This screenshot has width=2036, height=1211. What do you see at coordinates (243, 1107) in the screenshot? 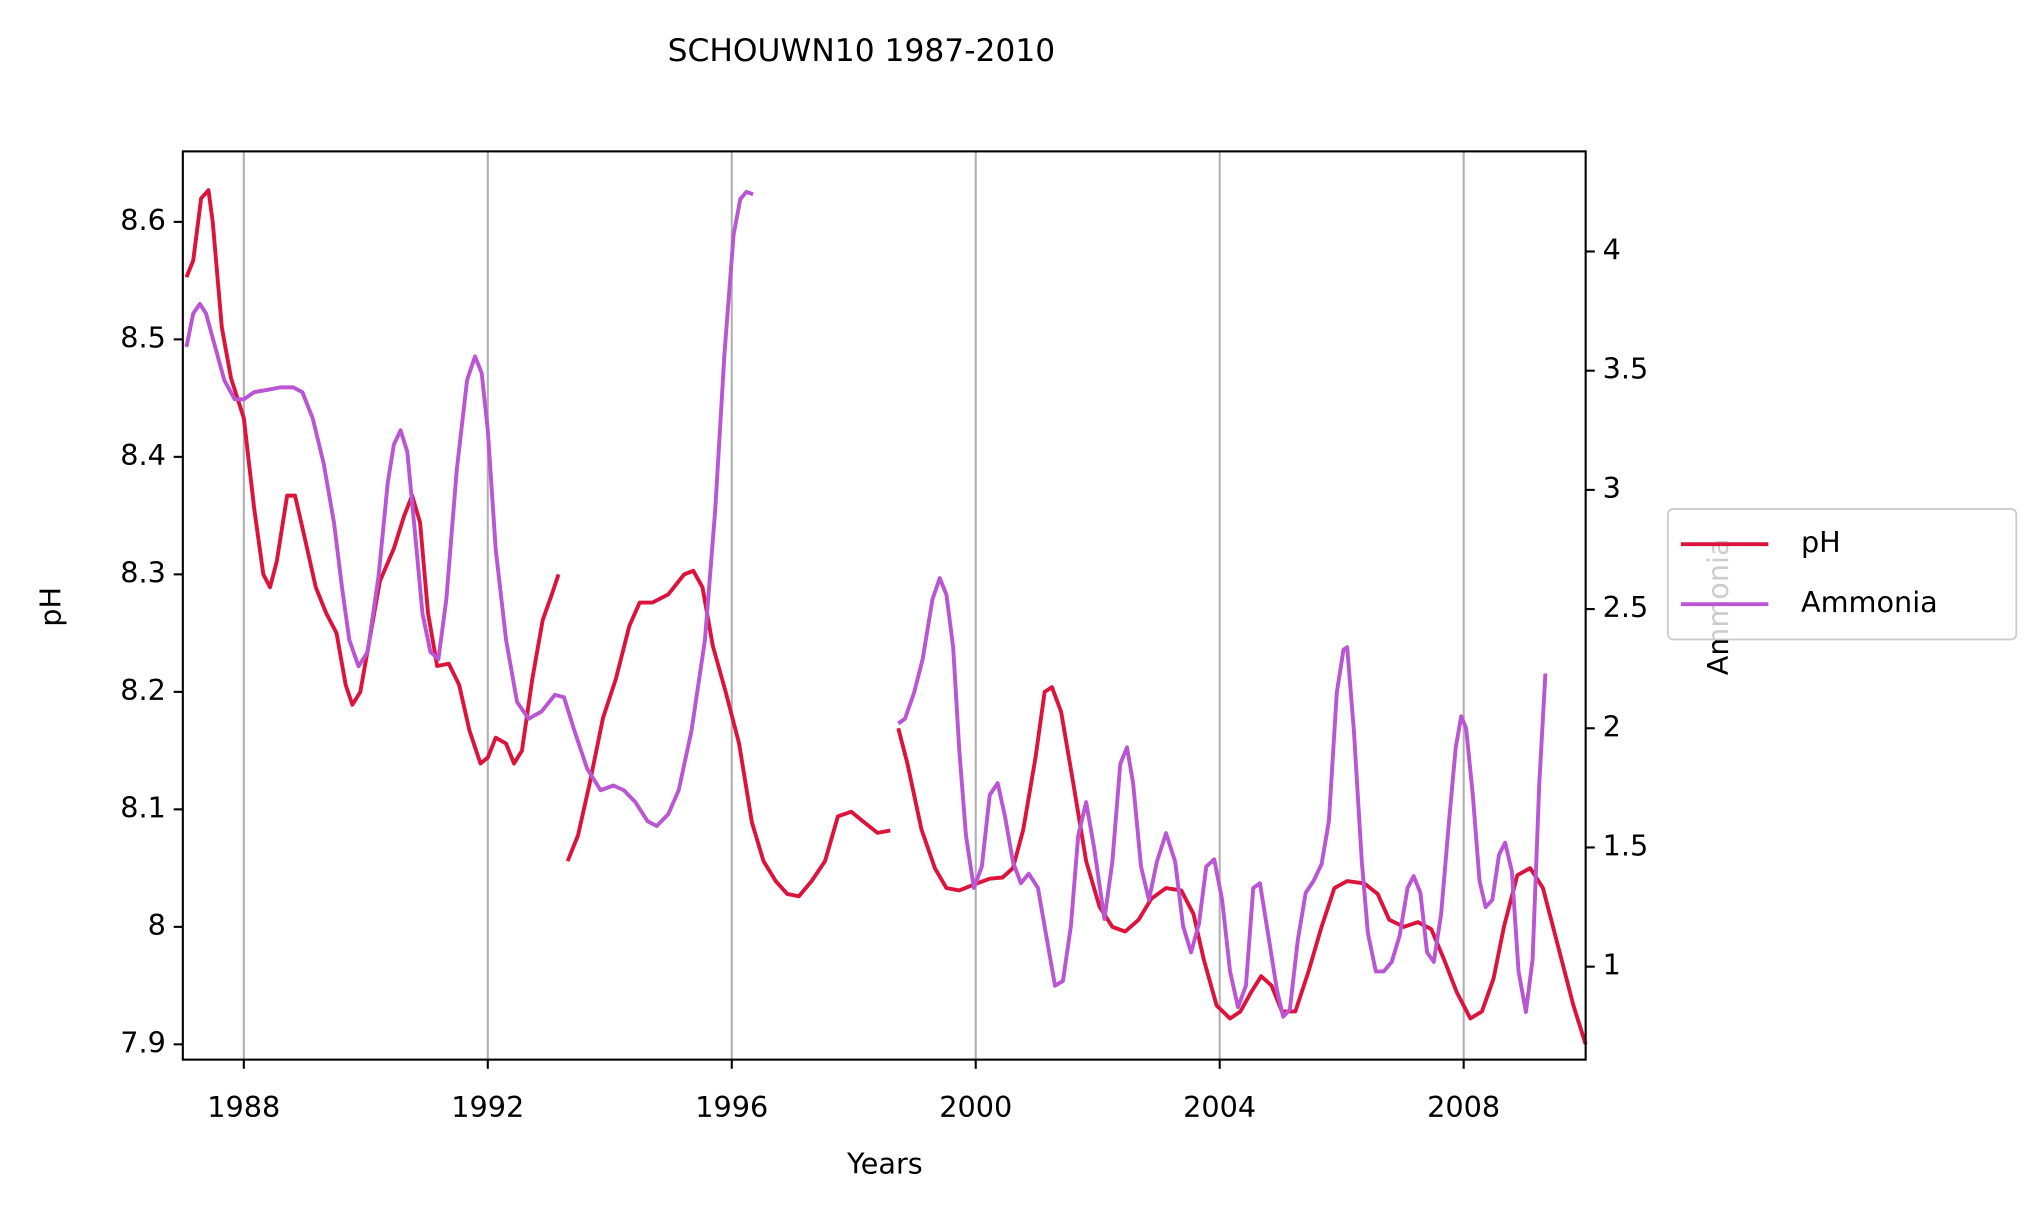
I see `x-tick-label: 1988` at bounding box center [243, 1107].